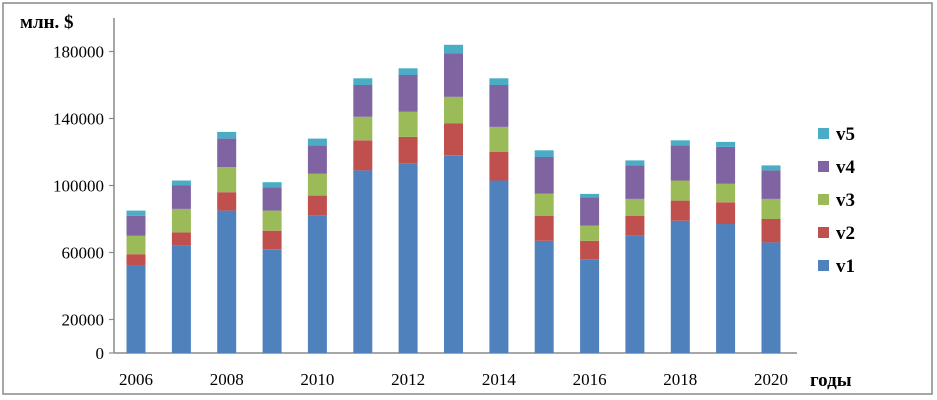 The height and width of the screenshot is (400, 937). I want to click on bar-segment-v2-2020, so click(771, 231).